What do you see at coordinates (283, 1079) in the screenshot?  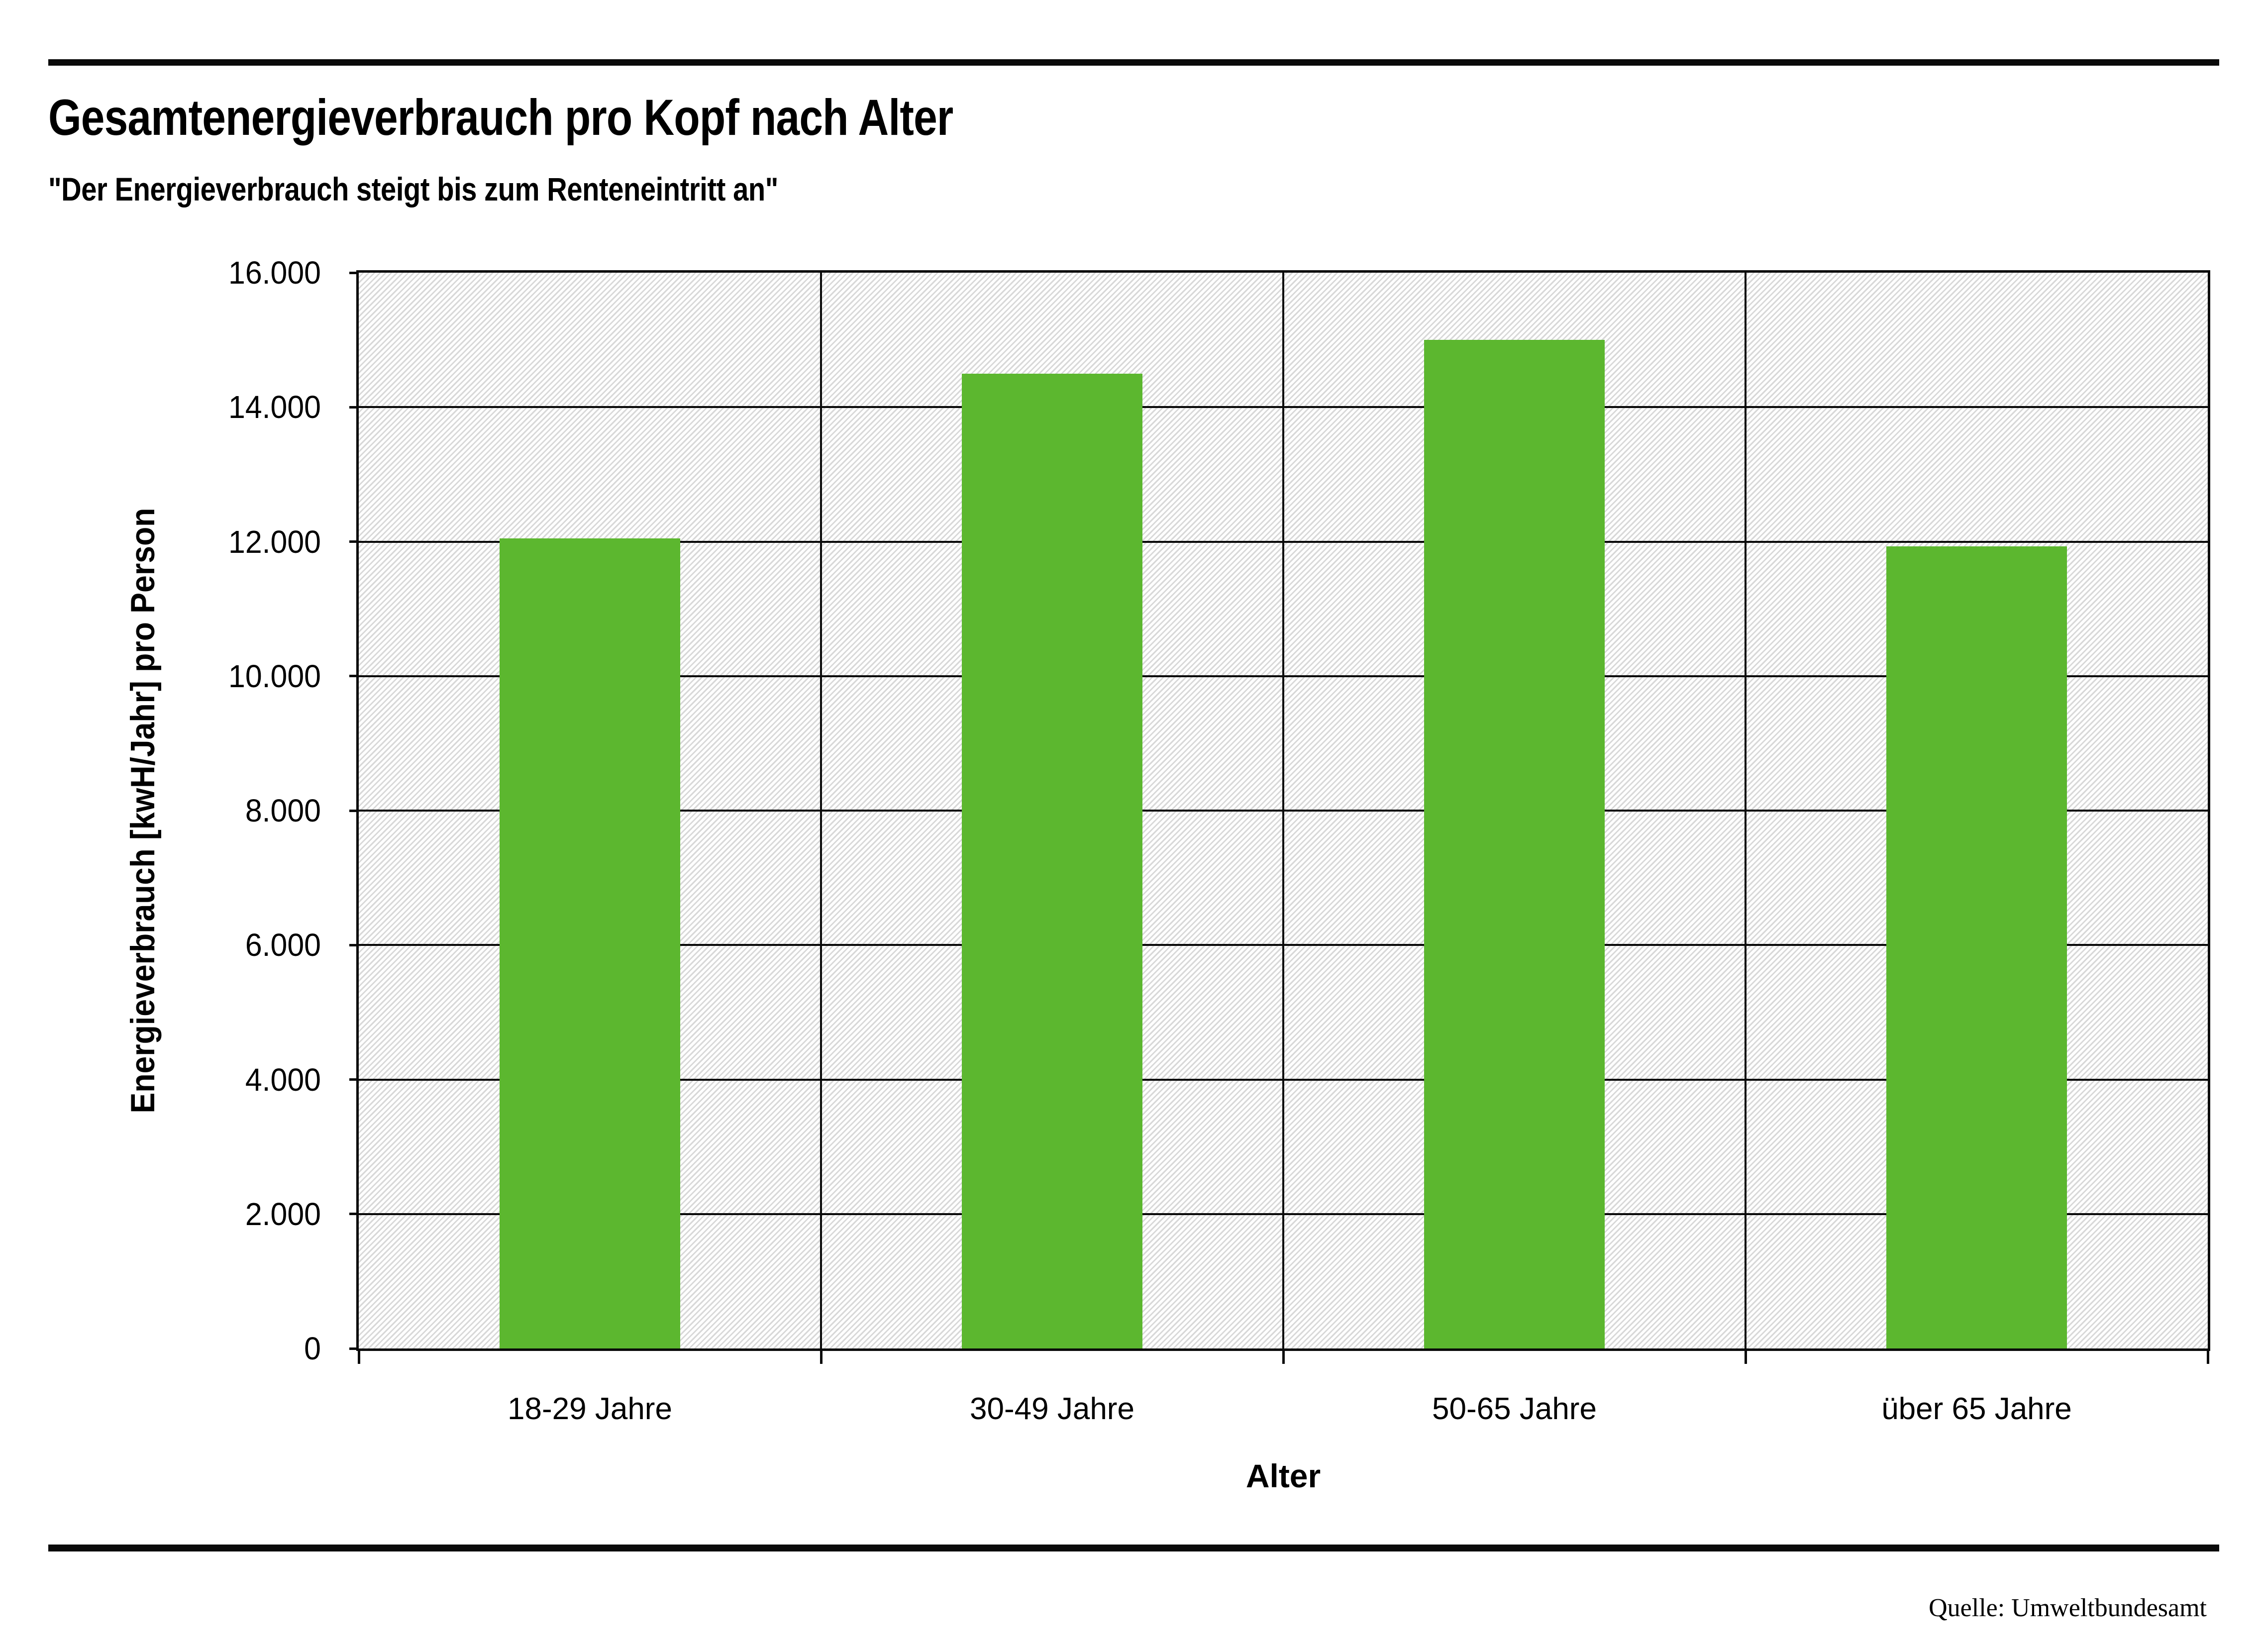 I see `y-tick-label: 4.000` at bounding box center [283, 1079].